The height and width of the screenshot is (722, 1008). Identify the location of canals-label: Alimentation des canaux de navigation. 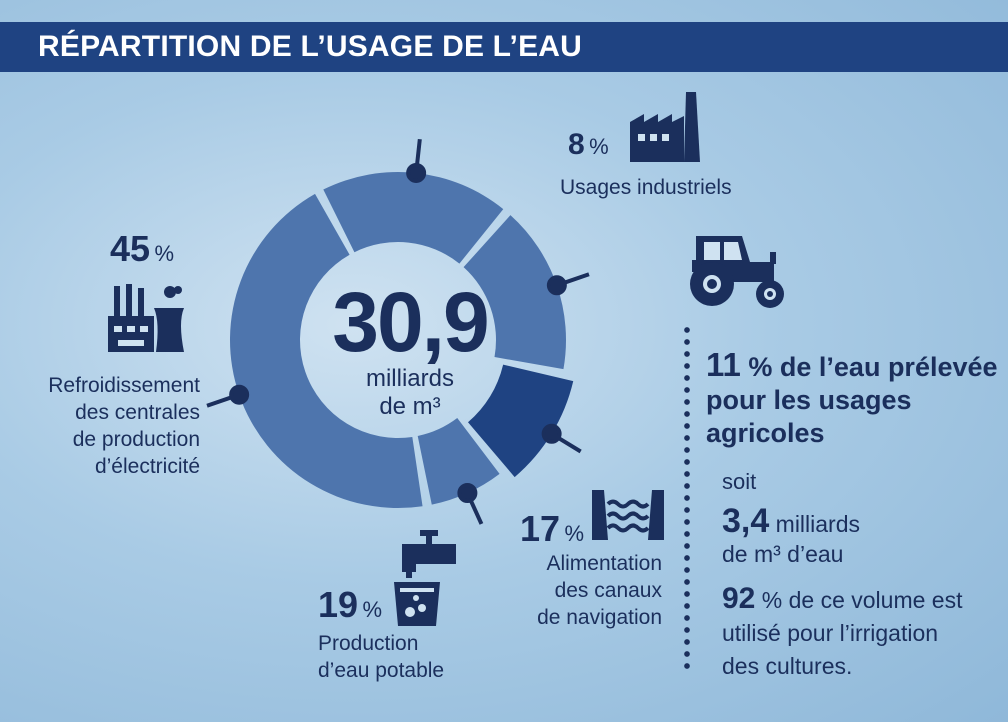
(576, 590).